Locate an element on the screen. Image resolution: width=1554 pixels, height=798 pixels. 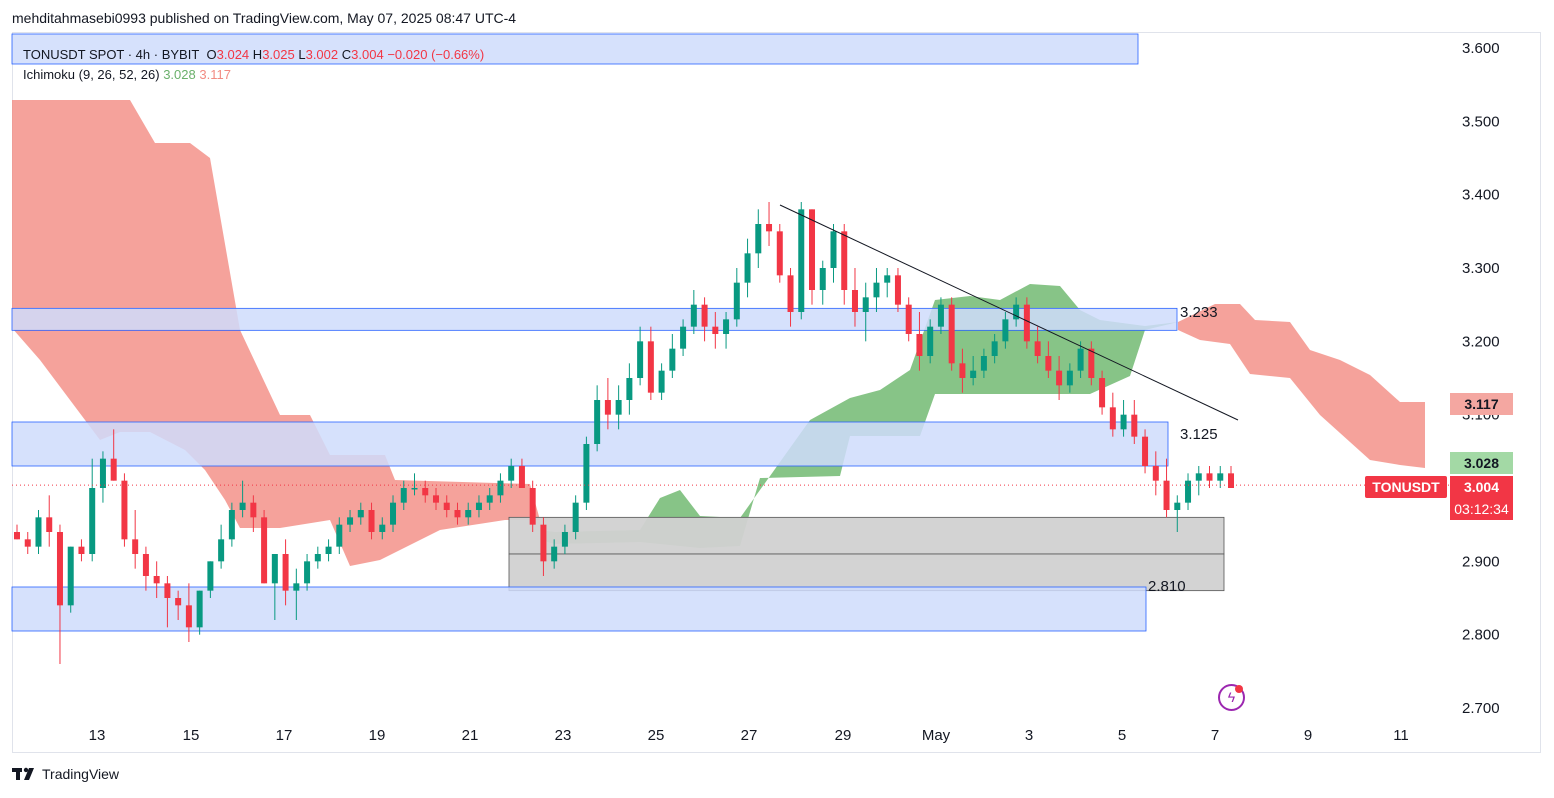
y-axis-tick: 2.900 is located at coordinates (1481, 561).